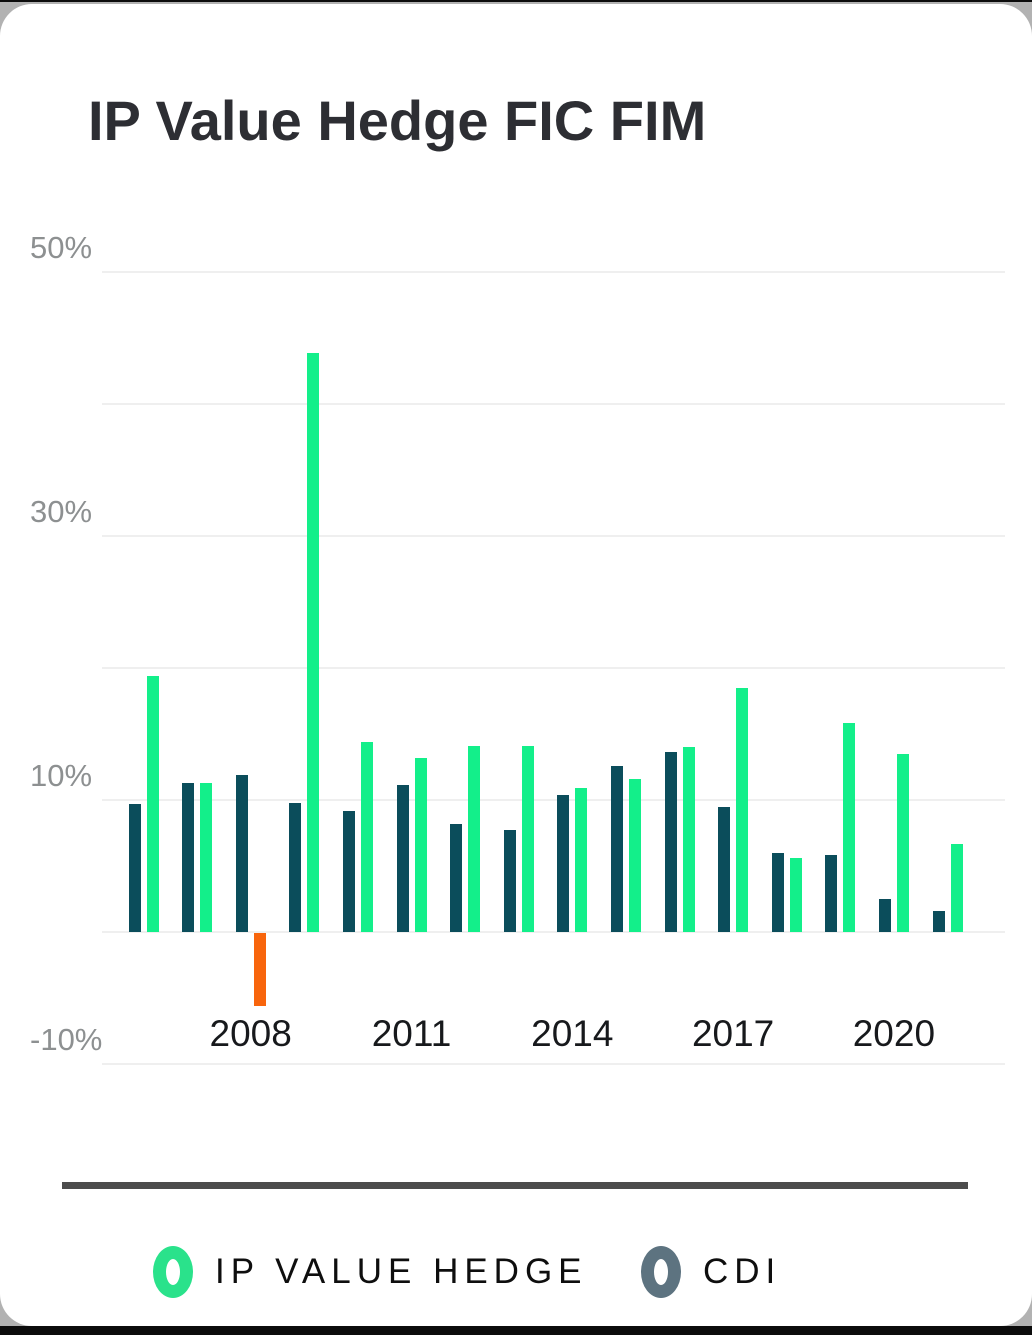  What do you see at coordinates (581, 860) in the screenshot?
I see `bar-ip-value-hedge-2014` at bounding box center [581, 860].